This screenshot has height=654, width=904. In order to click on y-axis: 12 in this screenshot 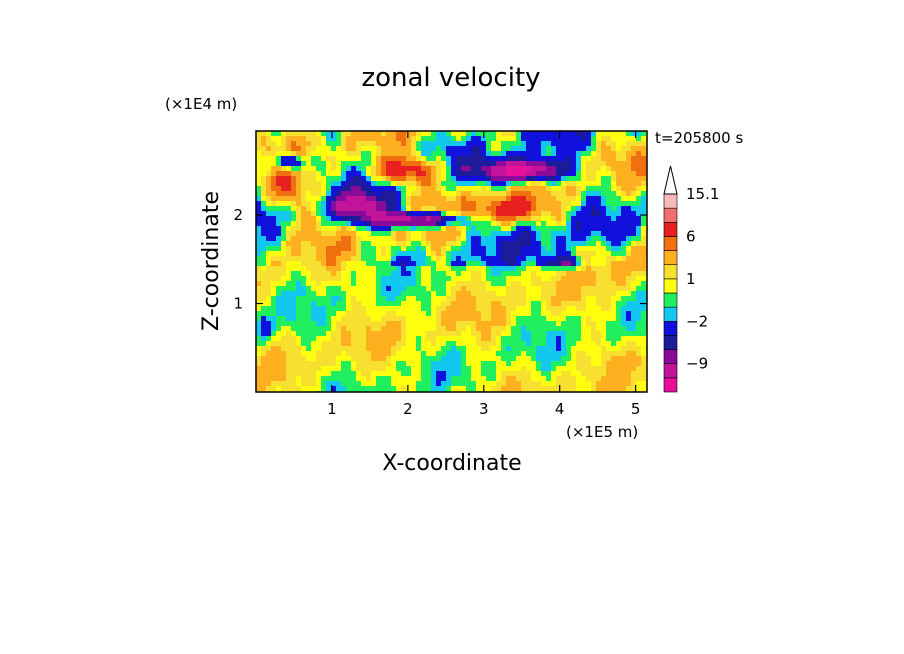, I will do `click(440, 259)`.